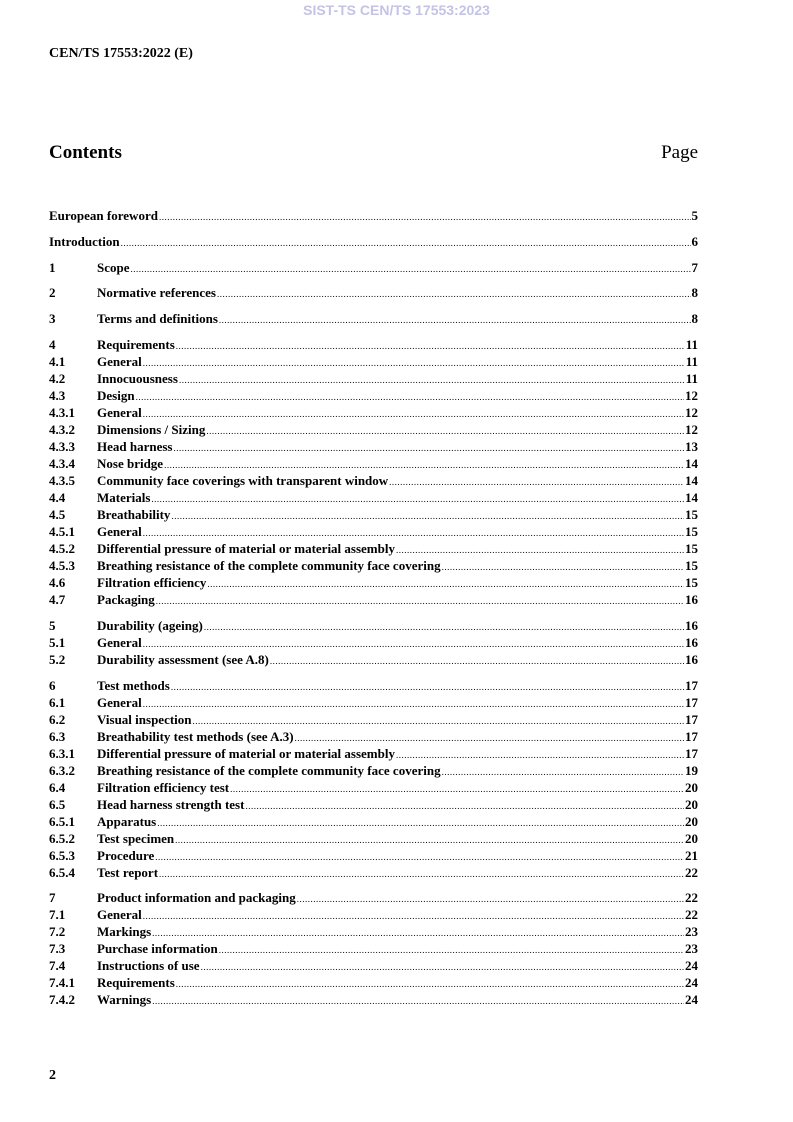 The height and width of the screenshot is (1122, 793). I want to click on toc-entry: 4.3 Design 12, so click(373, 395).